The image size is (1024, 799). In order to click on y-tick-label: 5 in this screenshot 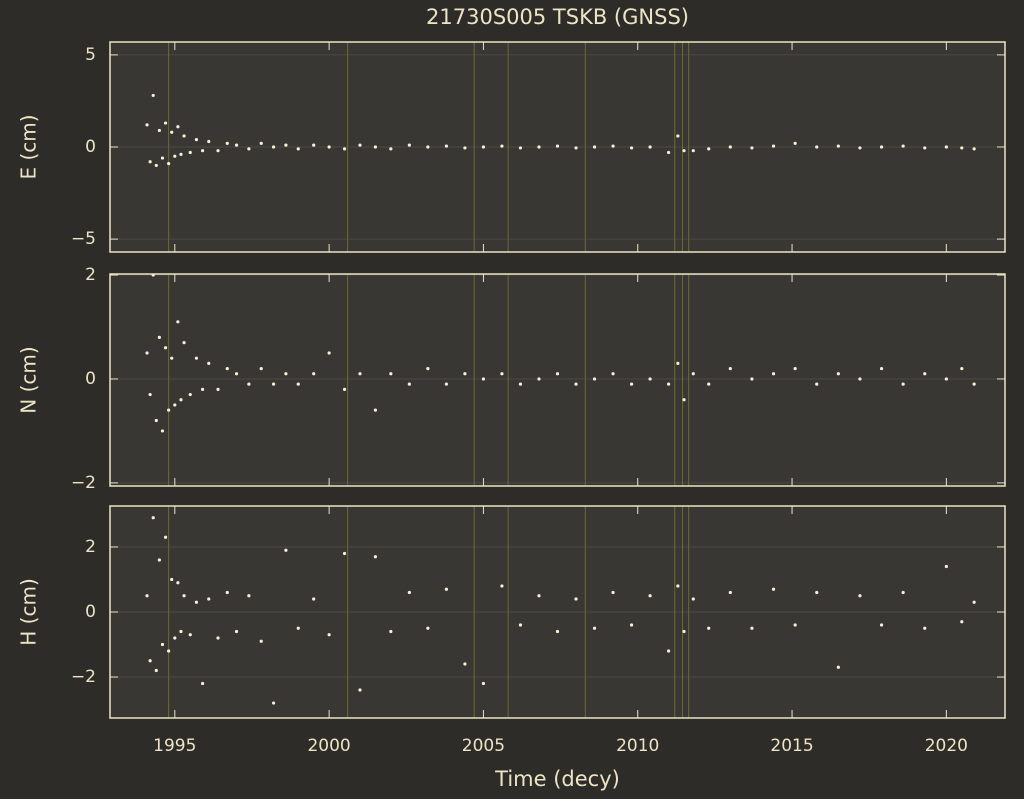, I will do `click(90, 55)`.